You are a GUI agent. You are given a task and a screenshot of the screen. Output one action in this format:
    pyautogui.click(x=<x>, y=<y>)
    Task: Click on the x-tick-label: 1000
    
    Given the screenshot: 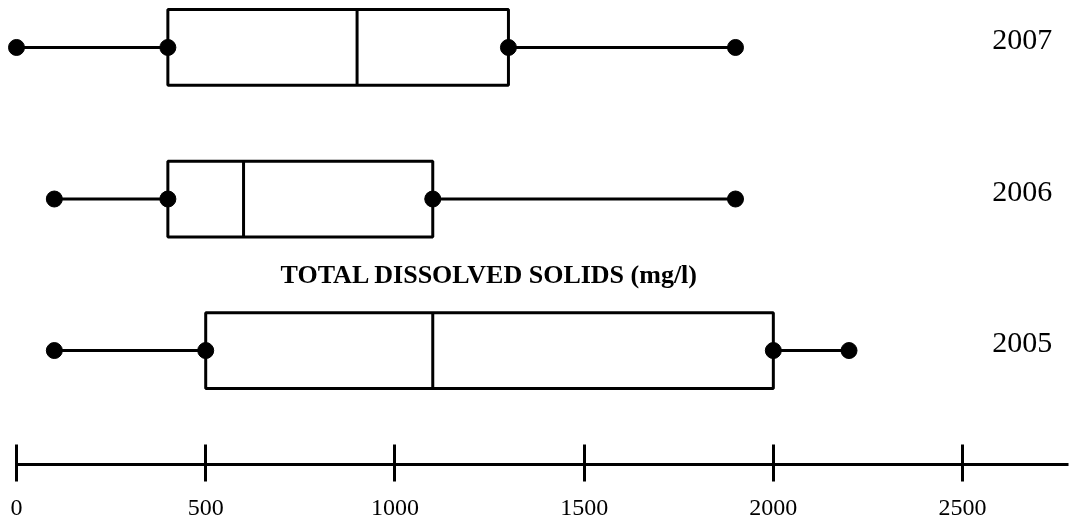 What is the action you would take?
    pyautogui.click(x=394, y=506)
    